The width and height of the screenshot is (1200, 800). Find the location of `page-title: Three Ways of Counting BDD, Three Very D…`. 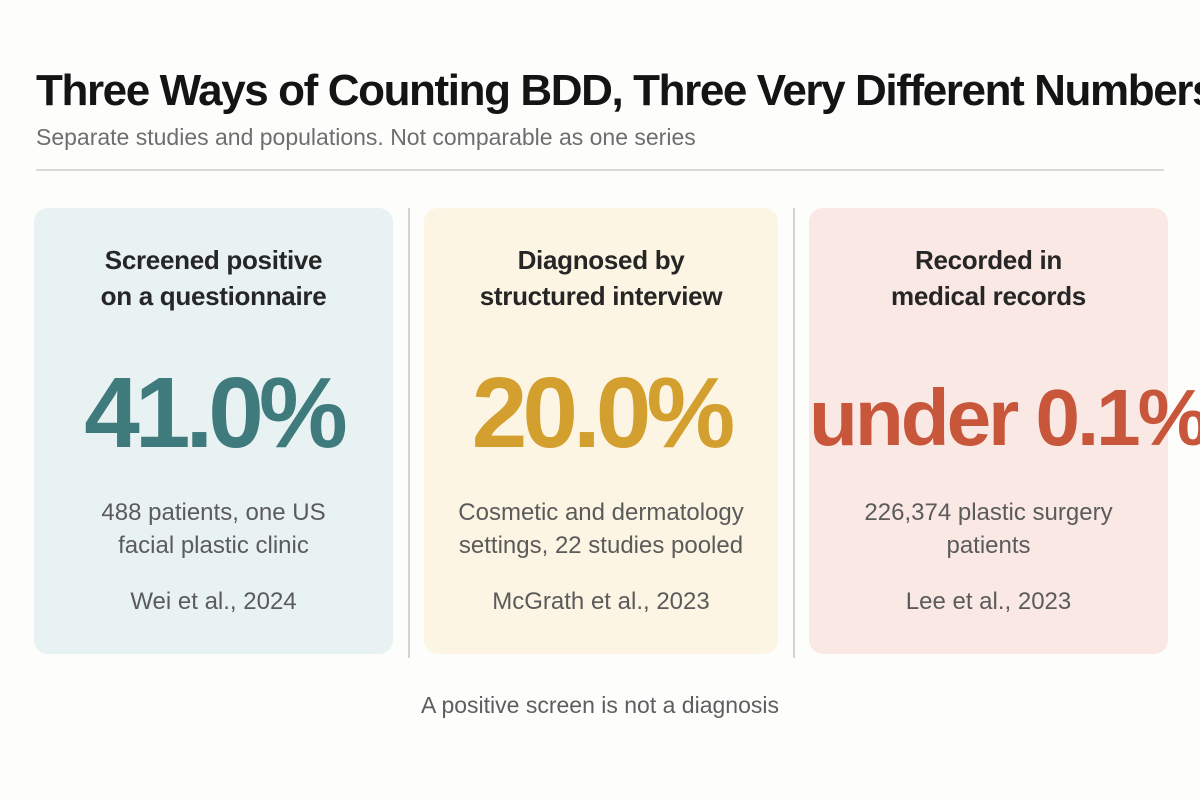

page-title: Three Ways of Counting BDD, Three Very D… is located at coordinates (618, 90).